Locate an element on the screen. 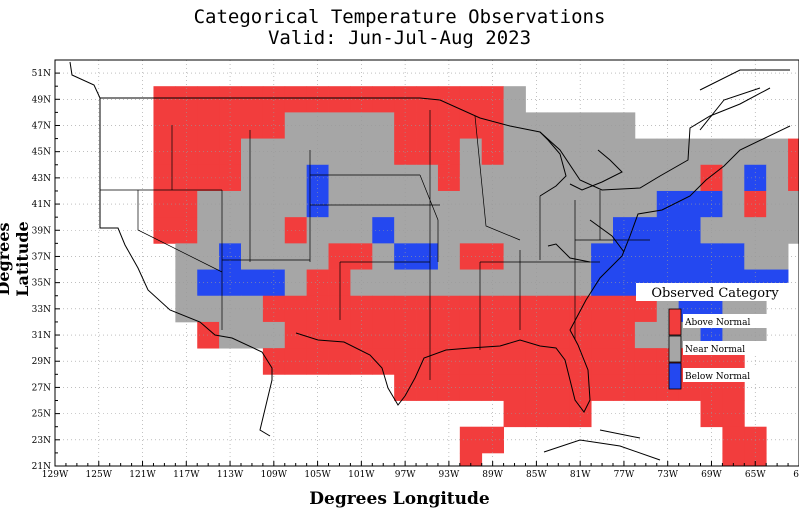 The height and width of the screenshot is (517, 799). y-tick-label: 43N is located at coordinates (41, 179).